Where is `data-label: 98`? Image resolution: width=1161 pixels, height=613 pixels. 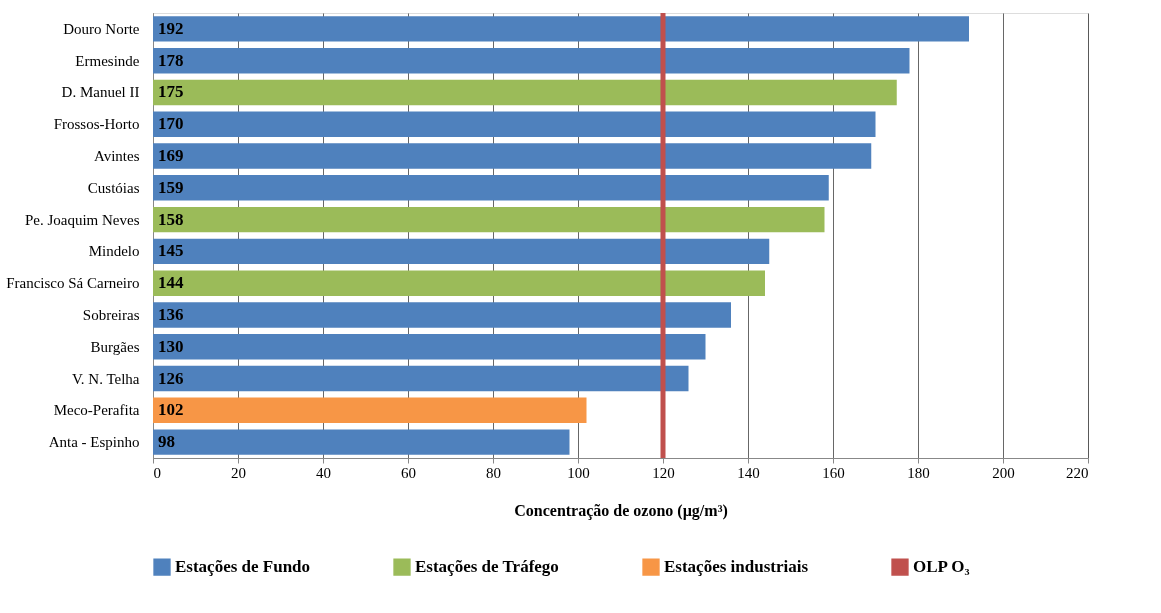
data-label: 98 is located at coordinates (166, 442).